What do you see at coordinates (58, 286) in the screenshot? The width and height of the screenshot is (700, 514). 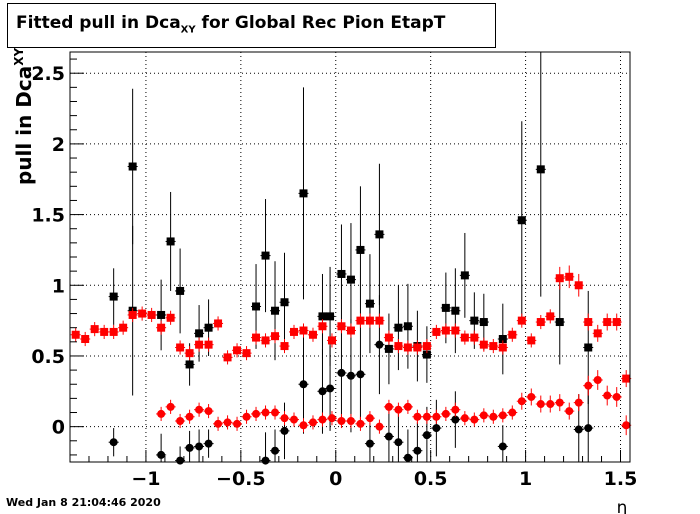 I see `y-tick-label: 1` at bounding box center [58, 286].